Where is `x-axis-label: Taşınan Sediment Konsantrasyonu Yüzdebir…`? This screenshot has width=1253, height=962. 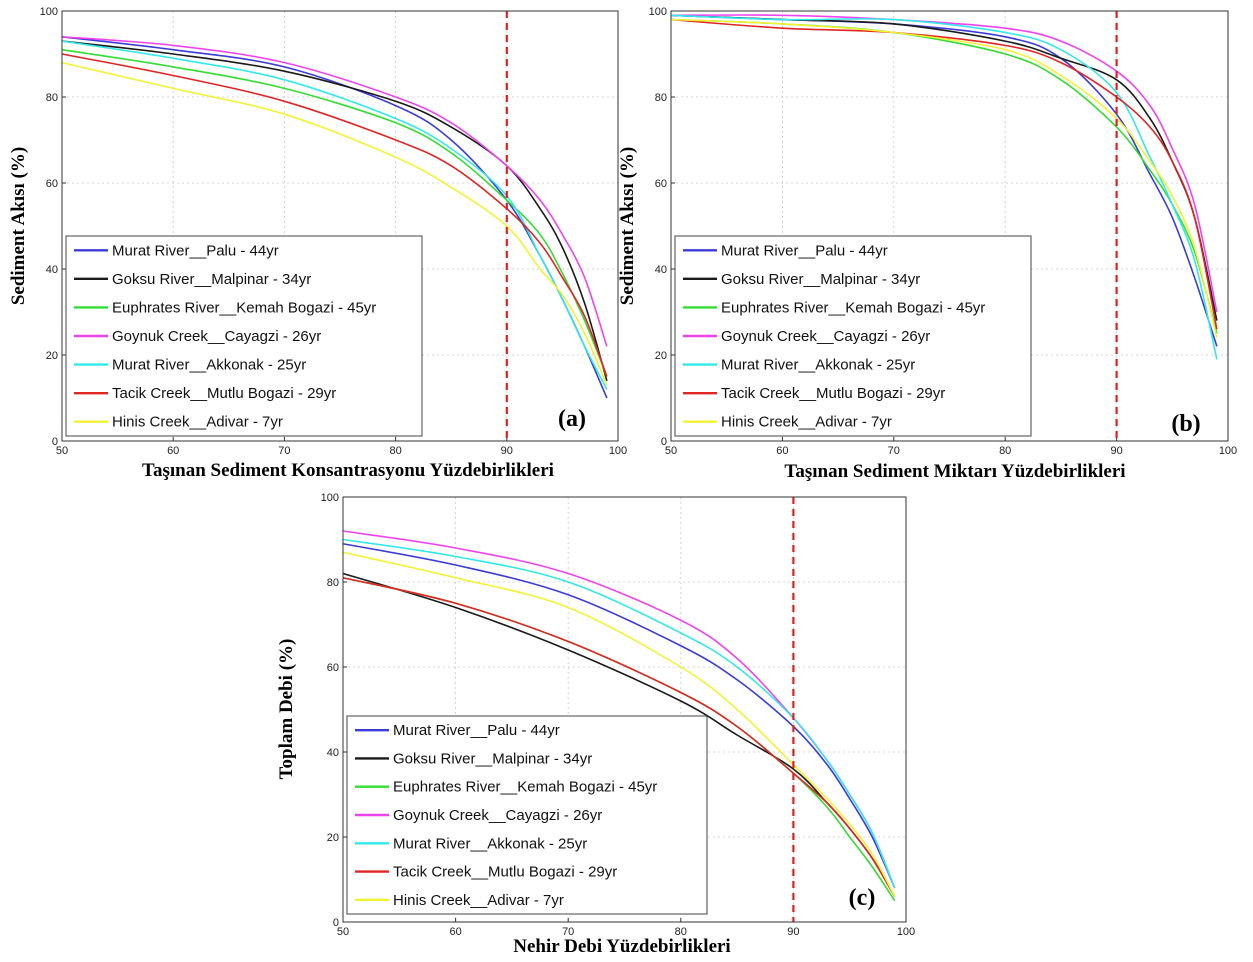 x-axis-label: Taşınan Sediment Konsantrasyonu Yüzdebir… is located at coordinates (348, 470).